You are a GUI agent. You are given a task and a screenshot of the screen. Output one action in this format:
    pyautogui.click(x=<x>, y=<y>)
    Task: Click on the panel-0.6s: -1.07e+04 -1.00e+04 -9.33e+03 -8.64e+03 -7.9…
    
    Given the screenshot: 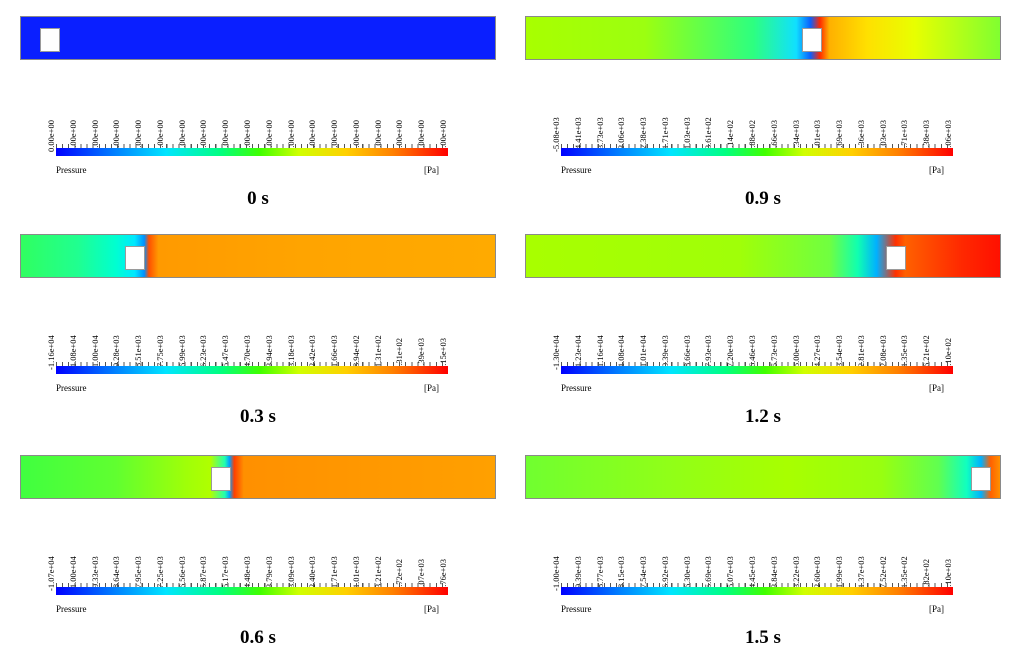 What is the action you would take?
    pyautogui.click(x=259, y=557)
    